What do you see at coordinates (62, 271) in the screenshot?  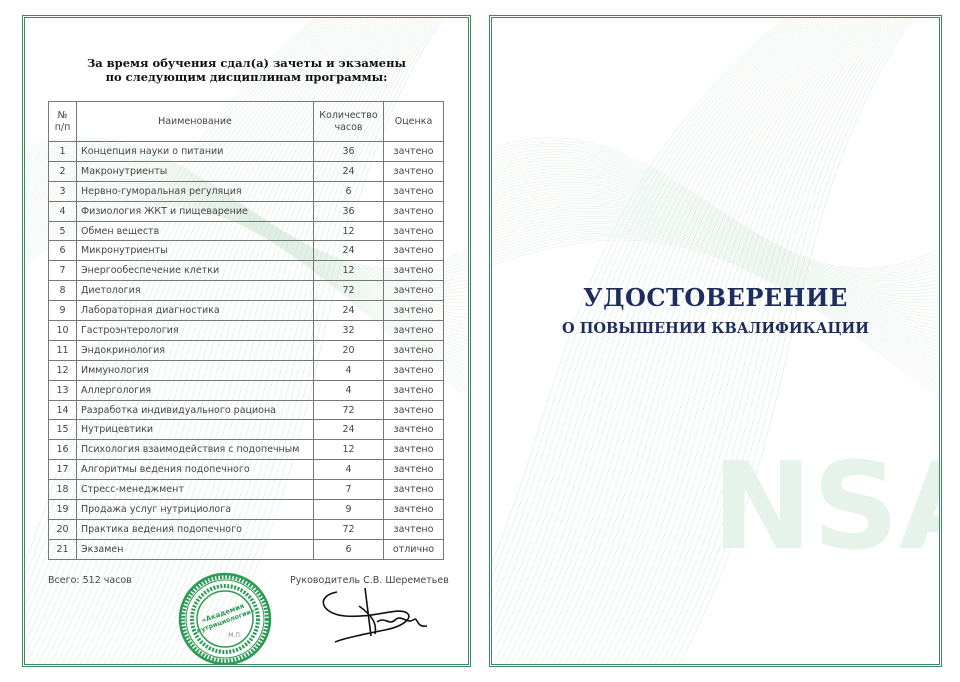 I see `row-number: 7` at bounding box center [62, 271].